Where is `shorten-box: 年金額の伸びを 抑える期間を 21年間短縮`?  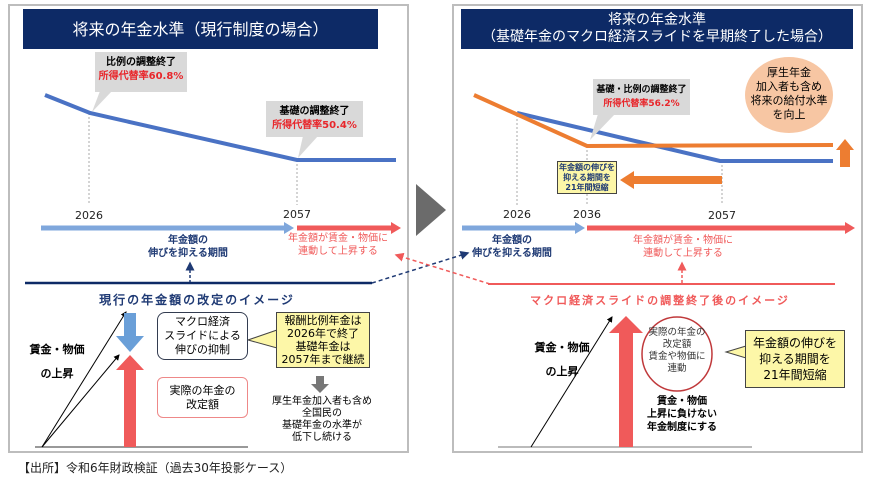
shorten-box: 年金額の伸びを 抑える期間を 21年間短縮 is located at coordinates (587, 177).